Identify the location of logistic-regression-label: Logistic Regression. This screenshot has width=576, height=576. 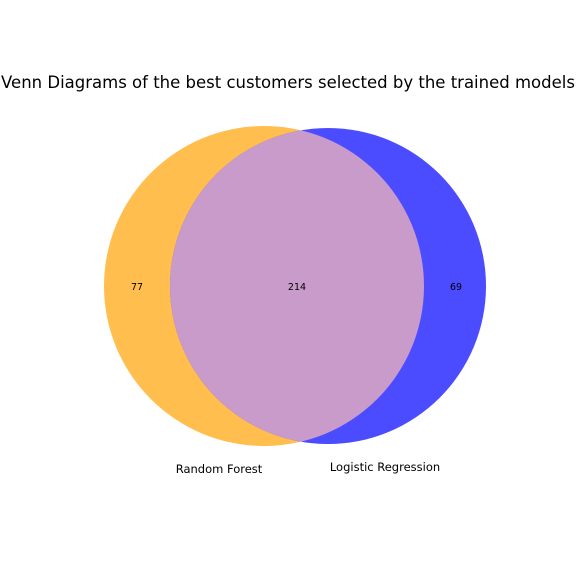
(385, 467).